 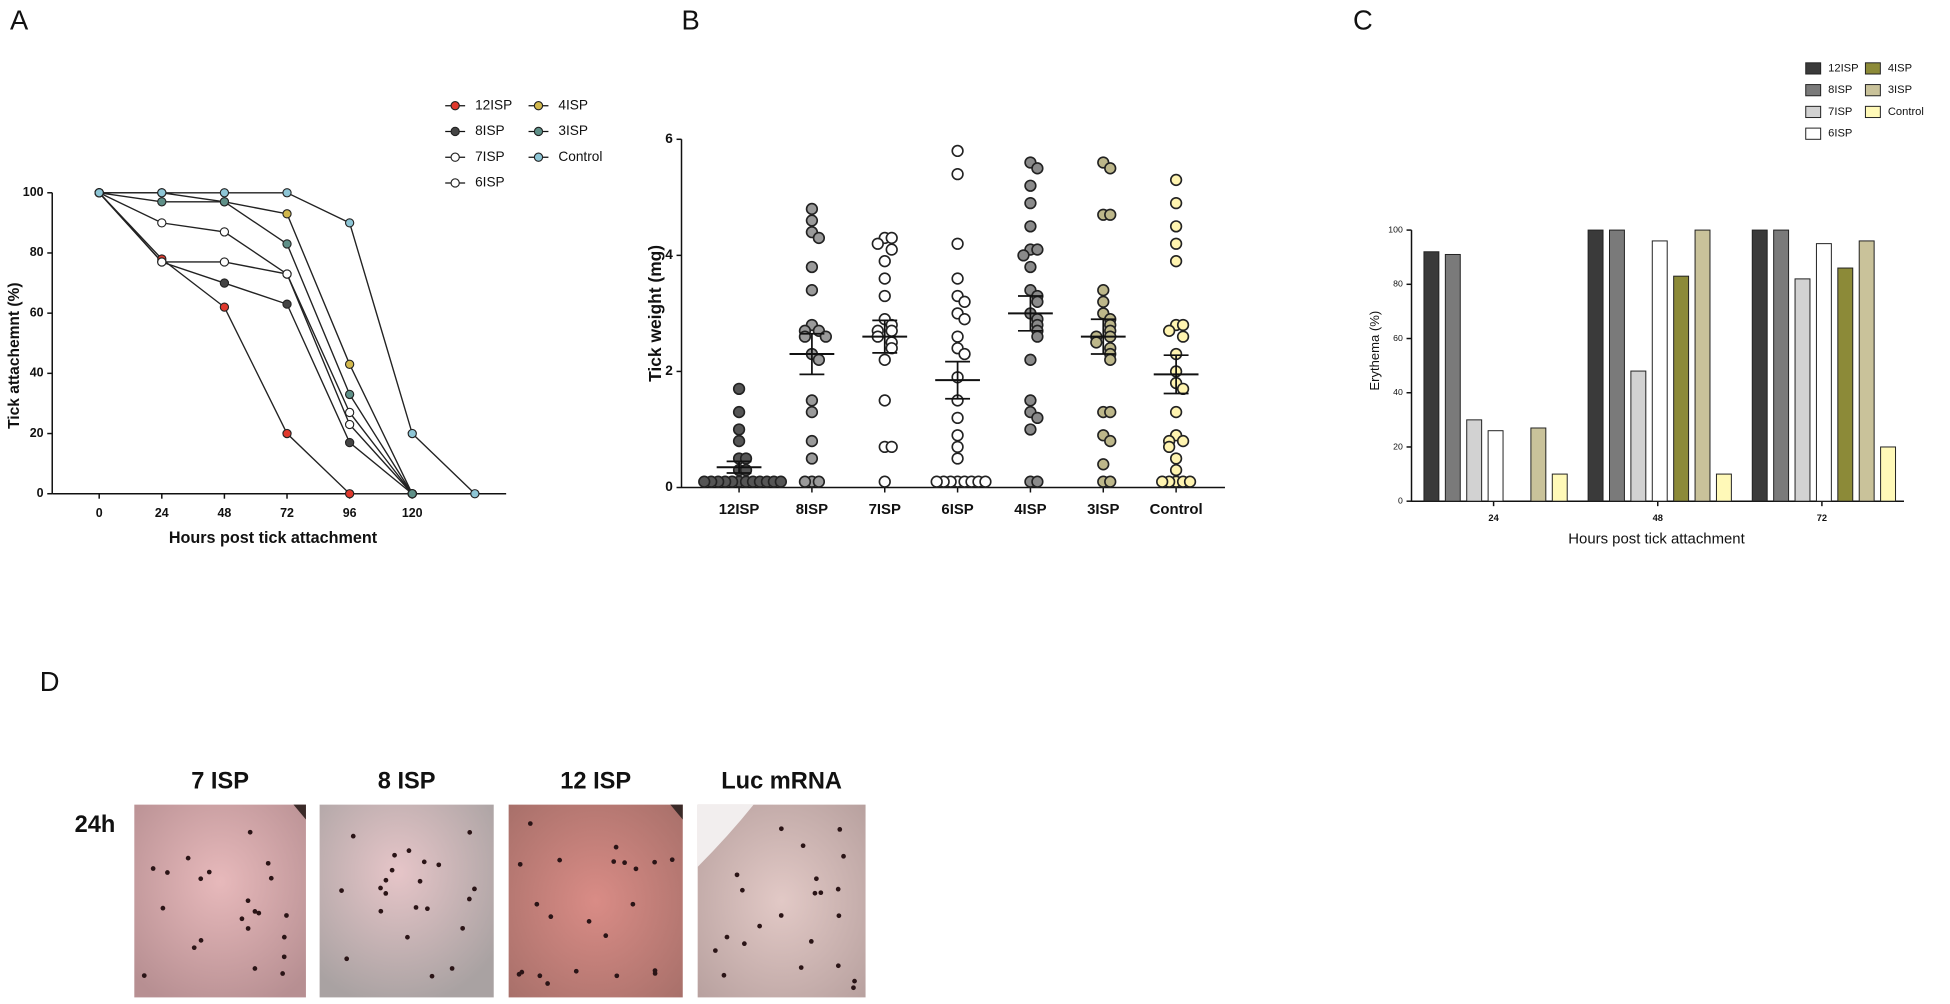 I want to click on x-tick-label: 96, so click(x=350, y=513).